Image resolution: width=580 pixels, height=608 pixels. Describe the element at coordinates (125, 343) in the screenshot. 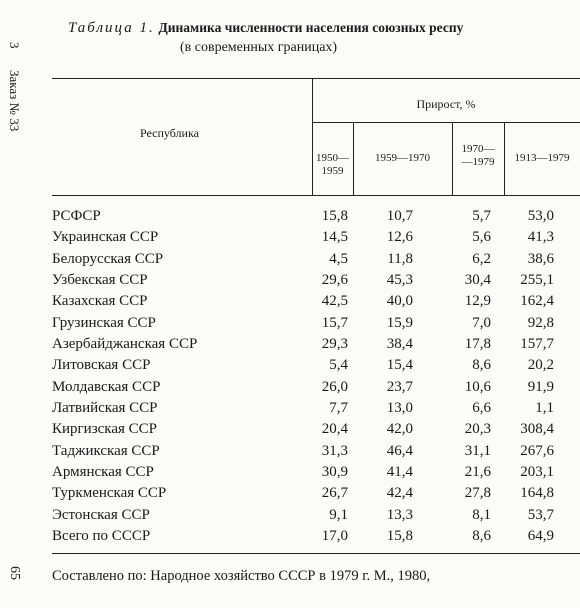

I see `row-label: Азербайджанская ССР` at that location.